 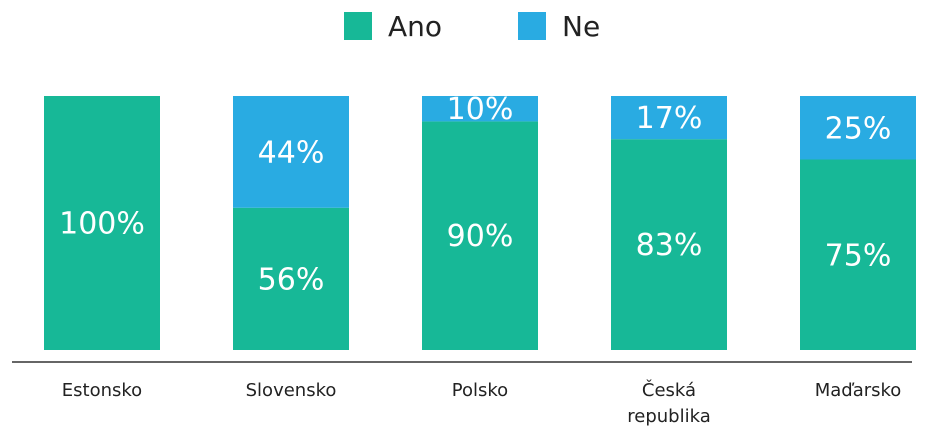 I want to click on data-label: 83%, so click(x=669, y=245).